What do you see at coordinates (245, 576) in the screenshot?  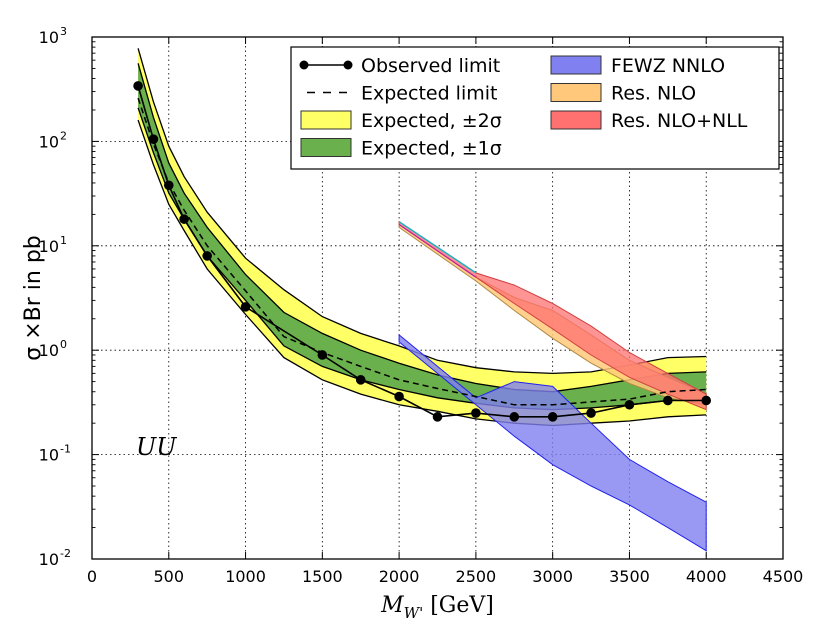 I see `x-tick-label: 1000` at bounding box center [245, 576].